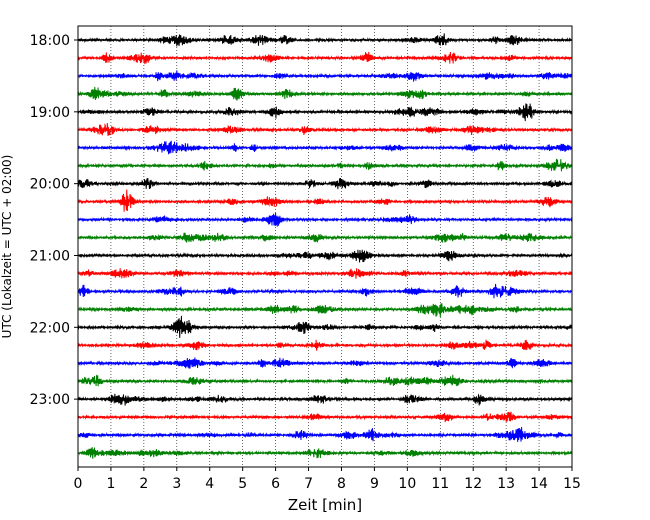  What do you see at coordinates (308, 484) in the screenshot?
I see `x-tick-label: 7` at bounding box center [308, 484].